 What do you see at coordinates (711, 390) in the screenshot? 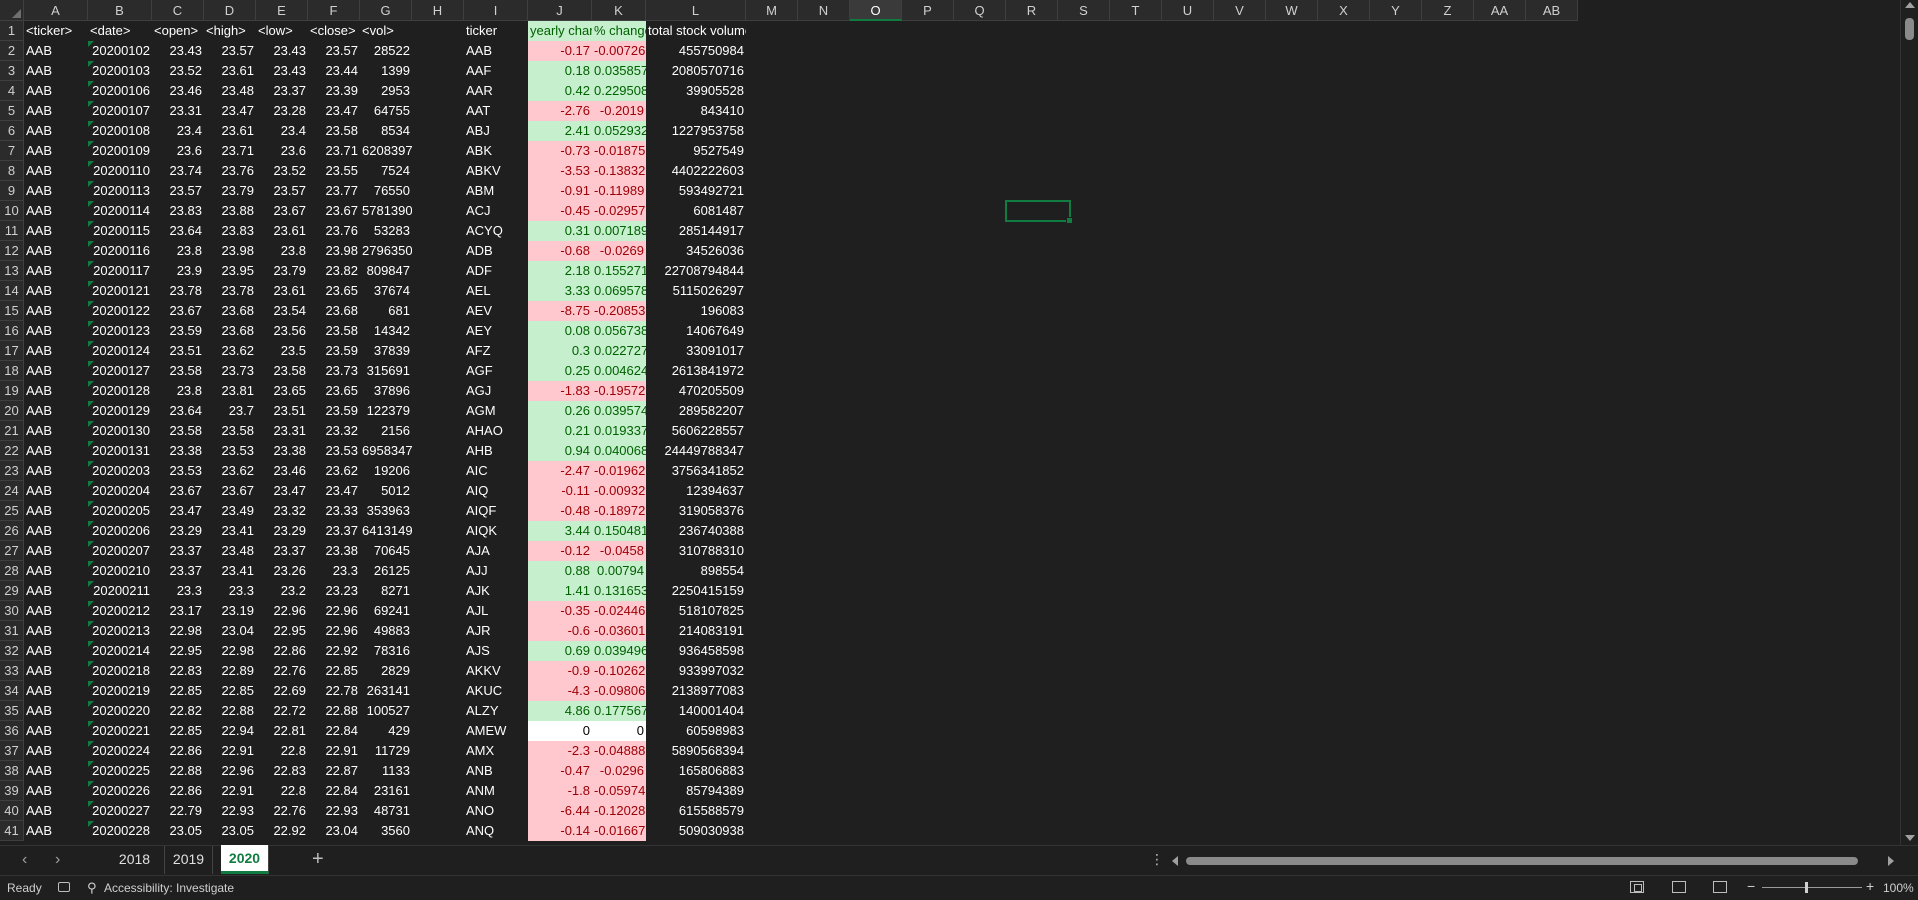
I see `cell-summary: 470205509` at bounding box center [711, 390].